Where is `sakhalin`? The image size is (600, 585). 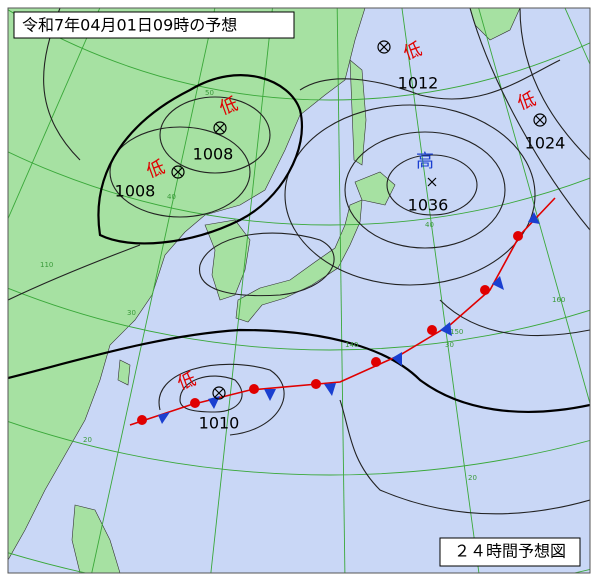
sakhalin is located at coordinates (358, 112).